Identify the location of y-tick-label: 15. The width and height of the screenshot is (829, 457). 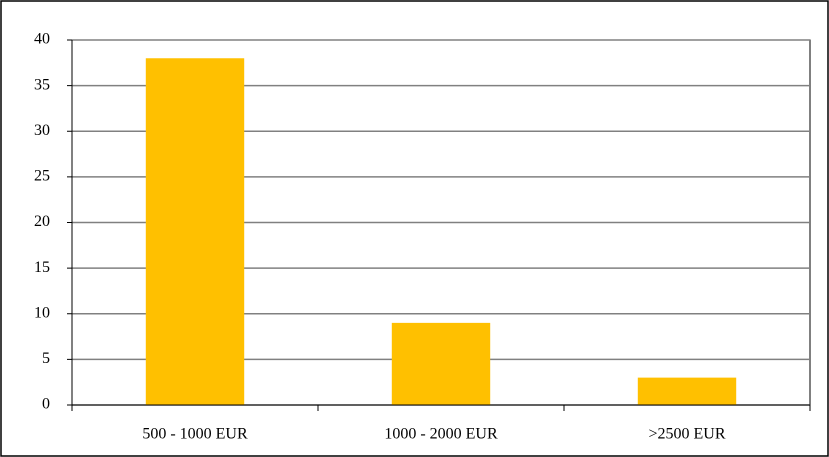
(42, 267).